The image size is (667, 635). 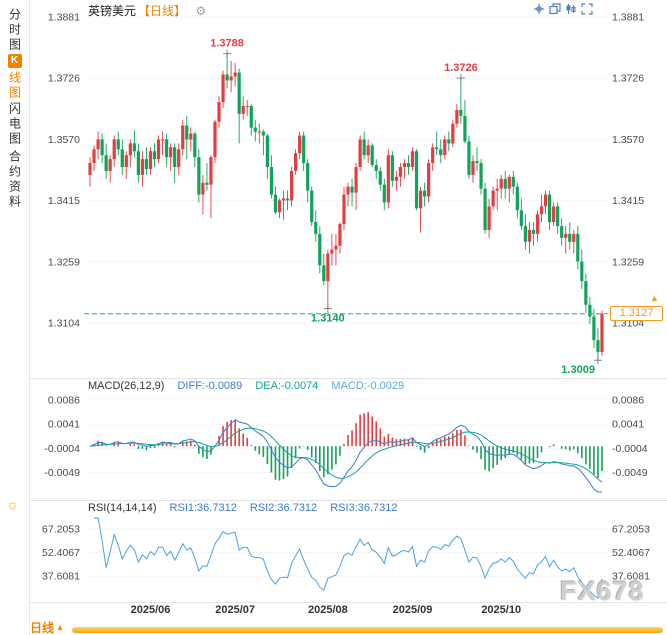 What do you see at coordinates (571, 8) in the screenshot?
I see `kline-style-icon` at bounding box center [571, 8].